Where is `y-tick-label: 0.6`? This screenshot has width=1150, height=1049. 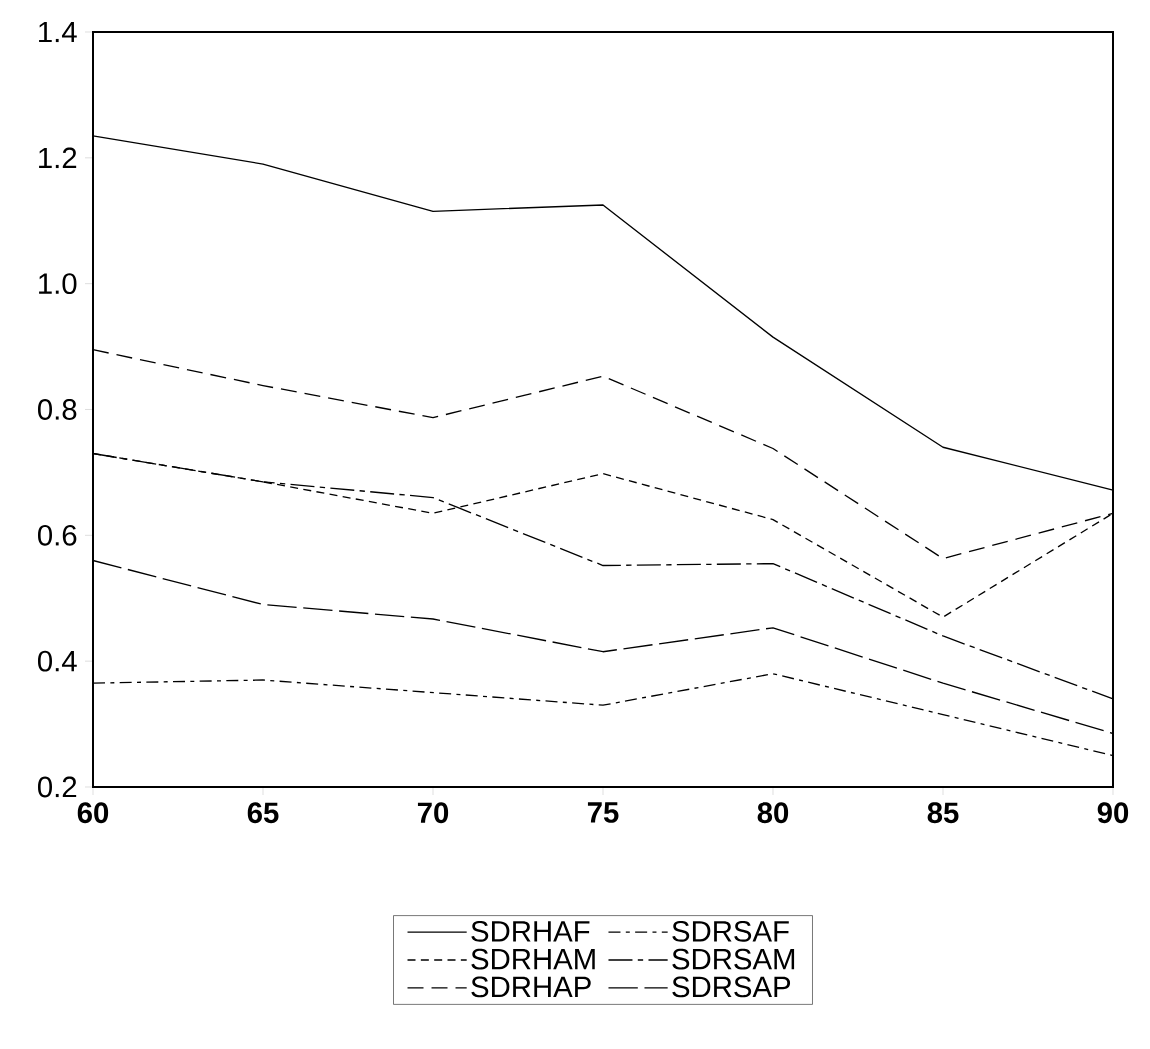
y-tick-label: 0.6 is located at coordinates (57, 535).